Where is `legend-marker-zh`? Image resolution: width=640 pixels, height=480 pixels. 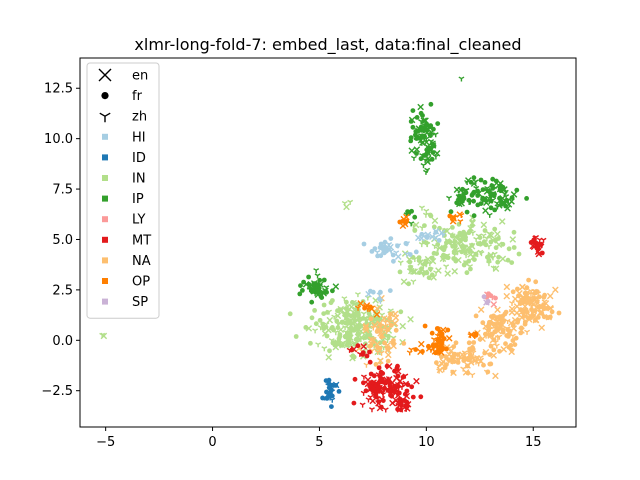
legend-marker-zh is located at coordinates (105, 117).